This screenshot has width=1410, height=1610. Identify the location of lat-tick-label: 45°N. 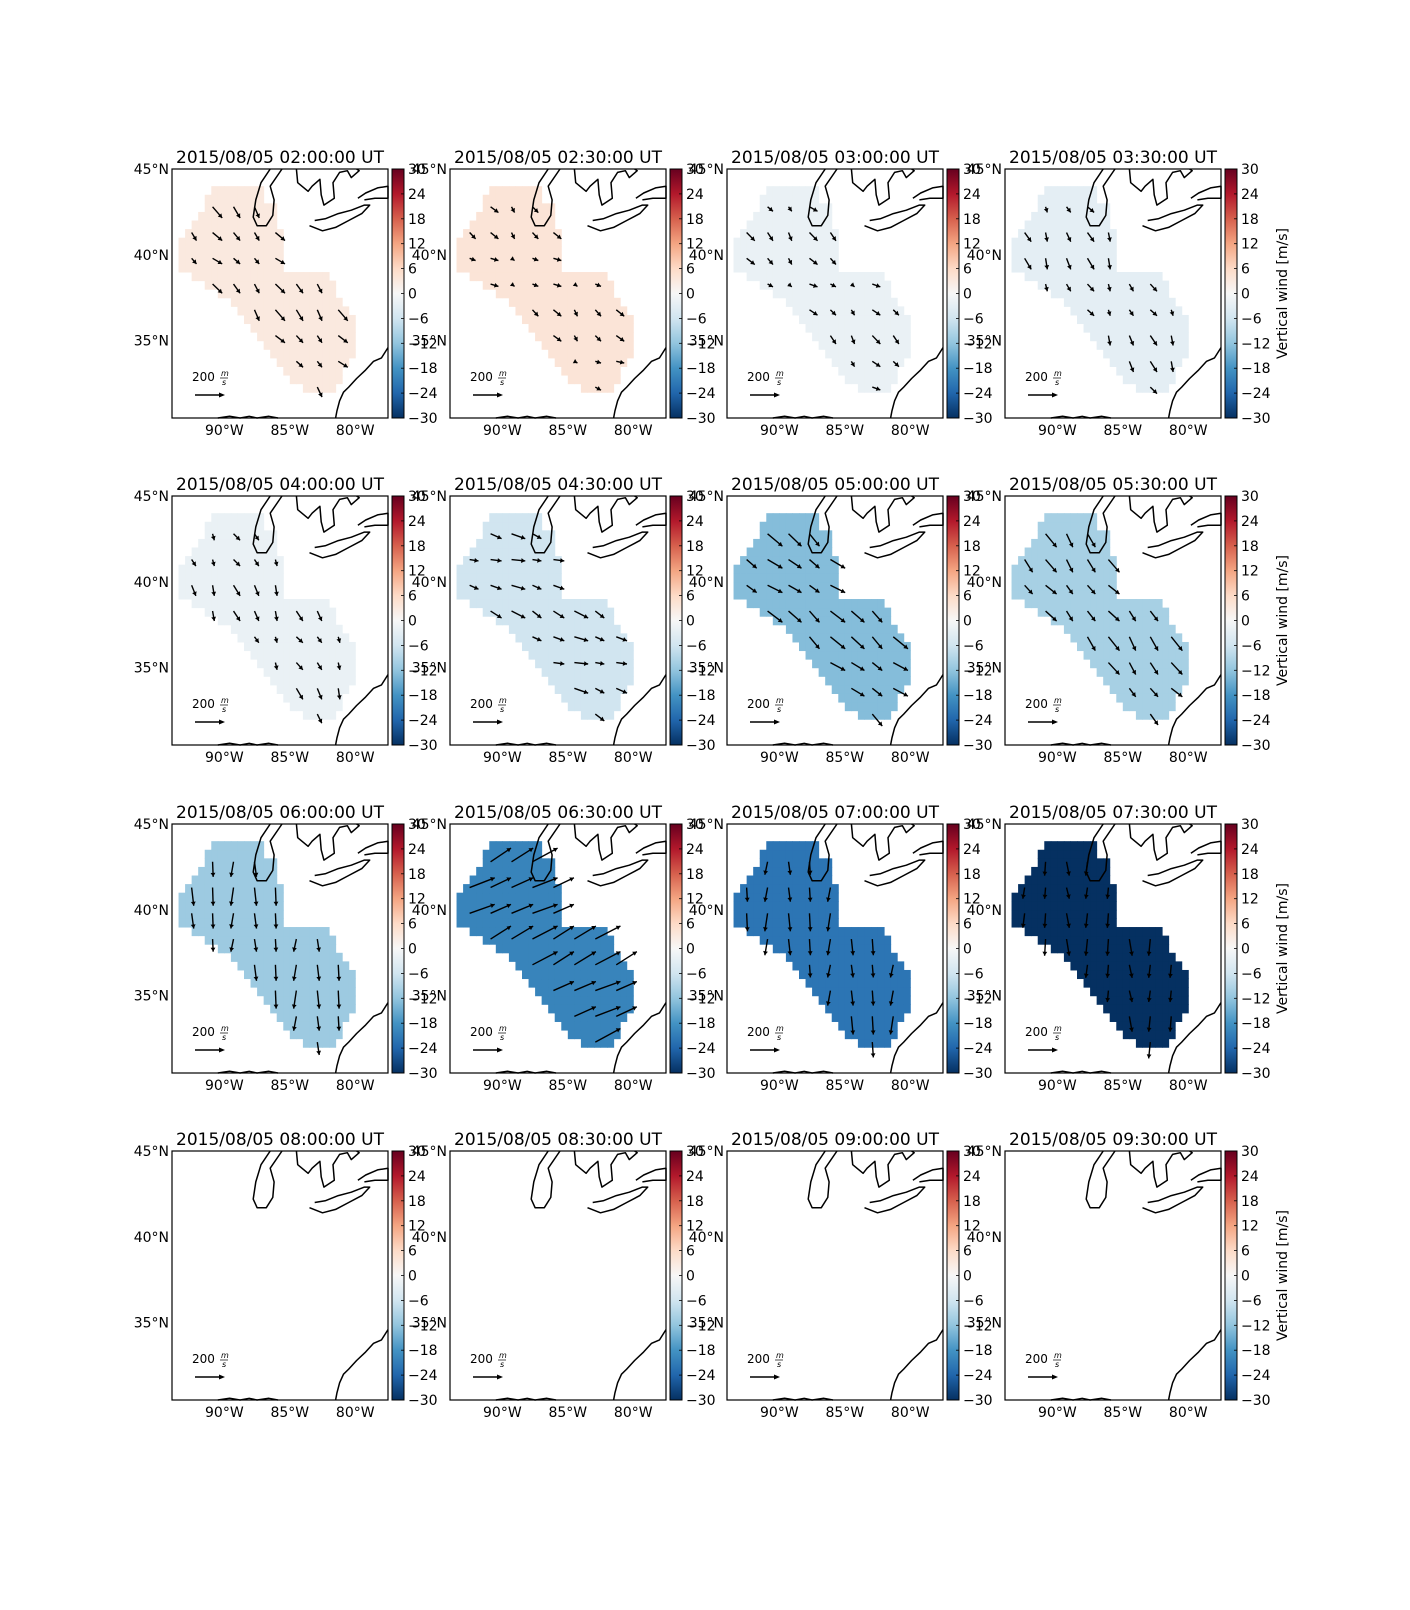
(151, 1152).